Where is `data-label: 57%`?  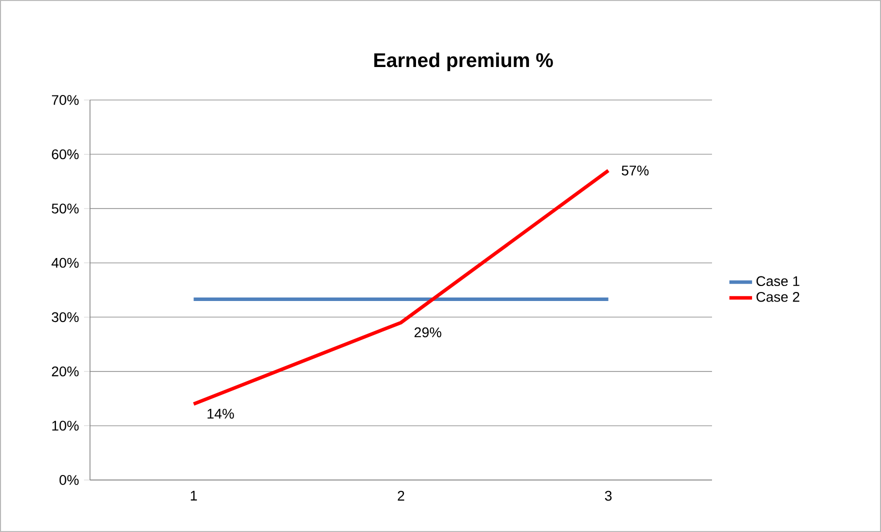
data-label: 57% is located at coordinates (635, 171).